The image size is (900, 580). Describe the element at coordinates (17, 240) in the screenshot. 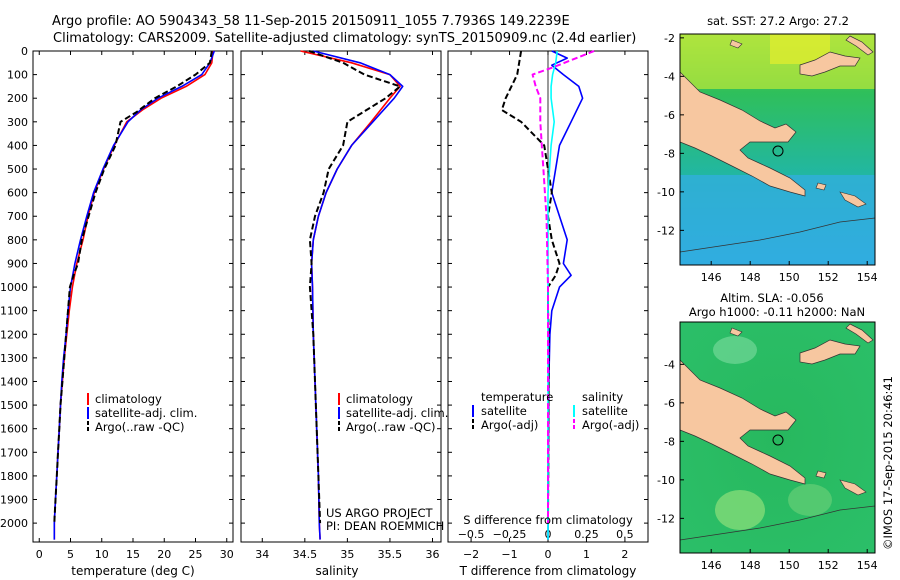

I see `depth-tick-label: 800` at that location.